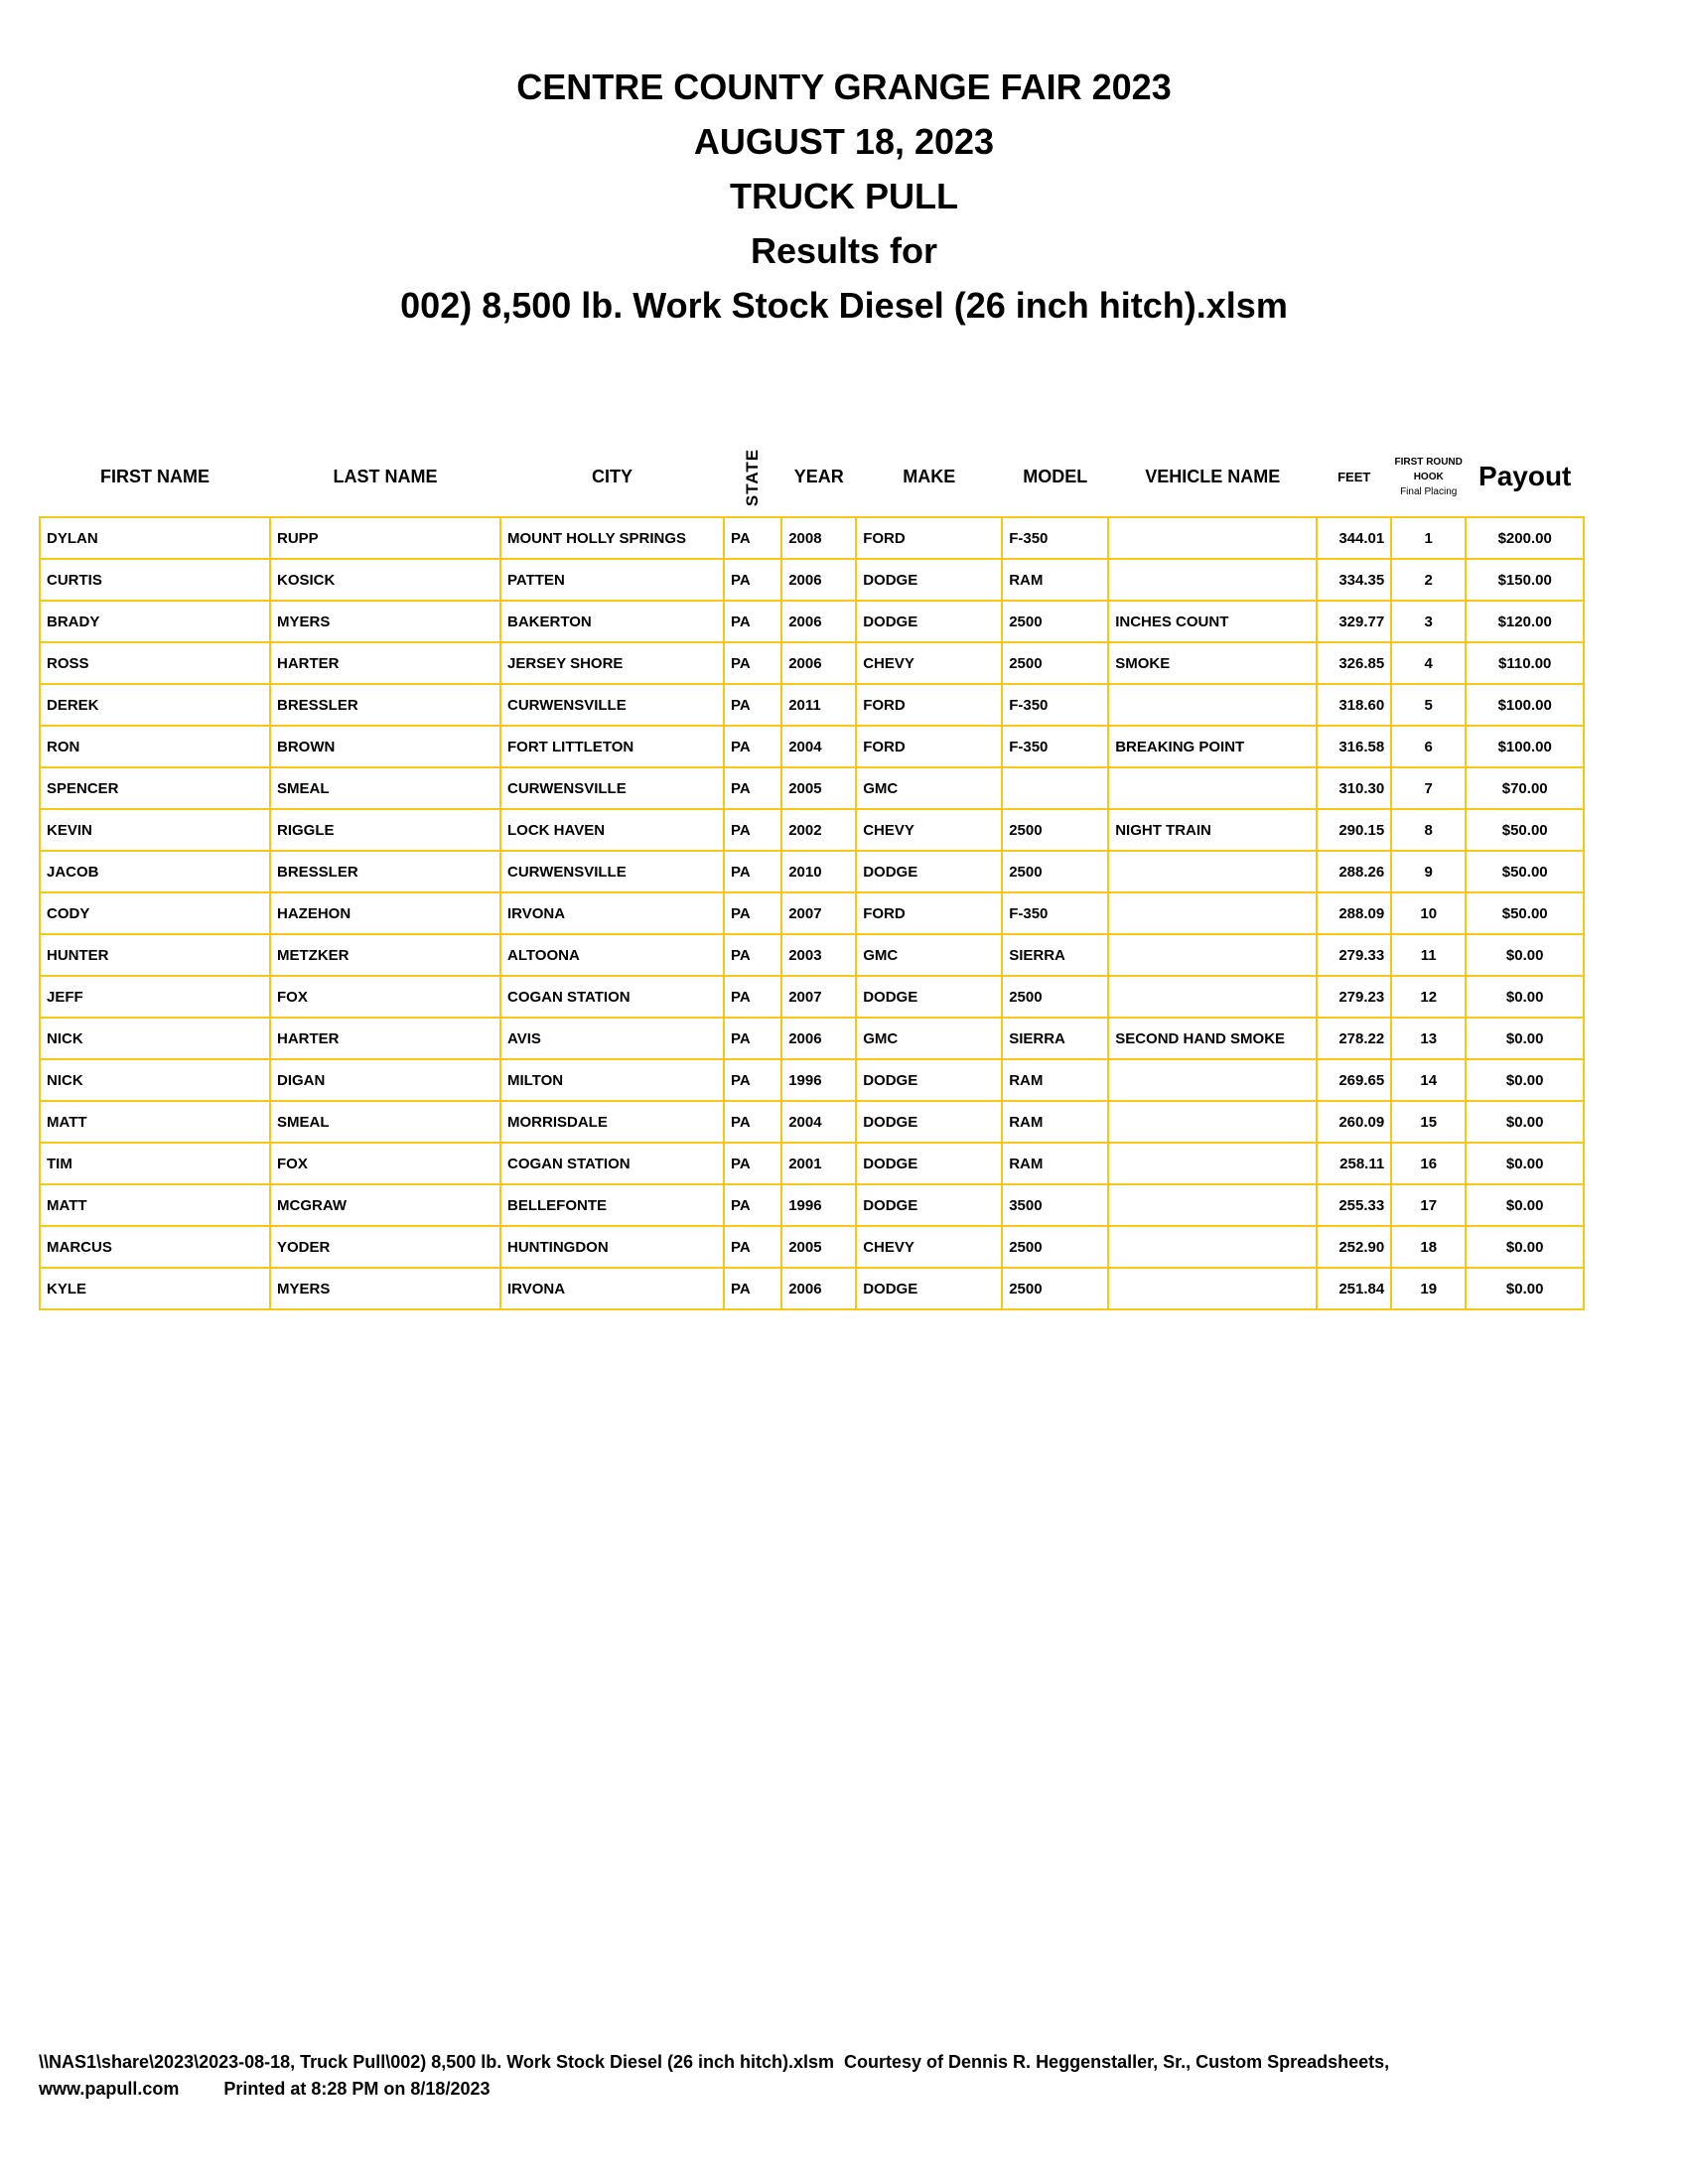 The width and height of the screenshot is (1688, 2184). Describe the element at coordinates (844, 250) in the screenshot. I see `results-label: Results for` at that location.